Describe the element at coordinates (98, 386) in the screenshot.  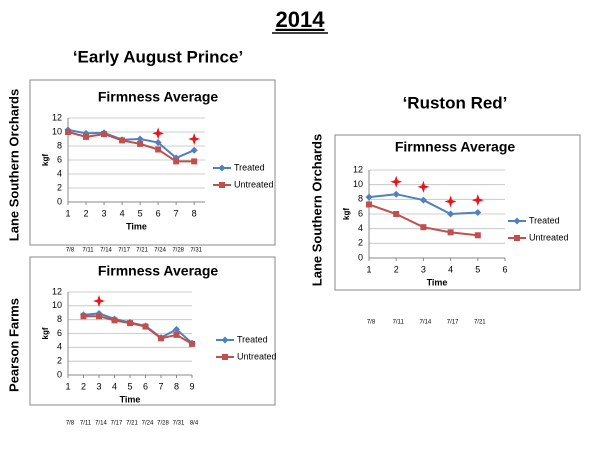
I see `x-tick-label: 3` at that location.